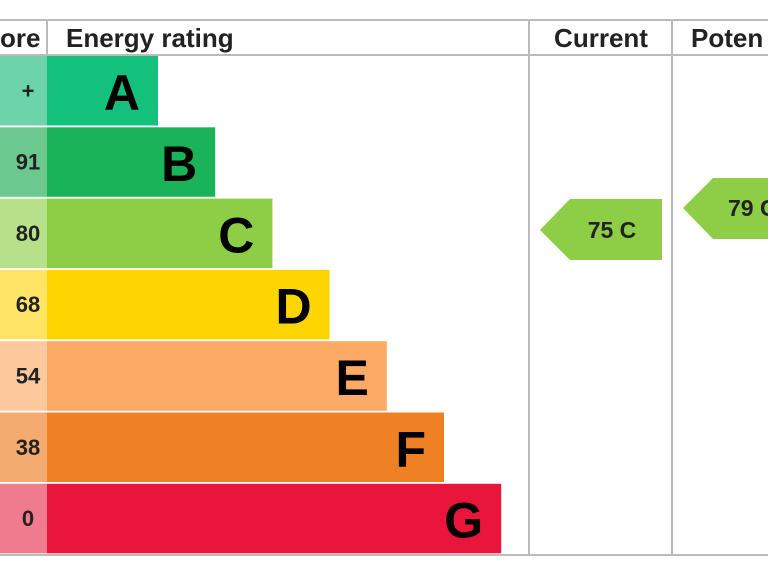  I want to click on band-score: 38, so click(28, 447).